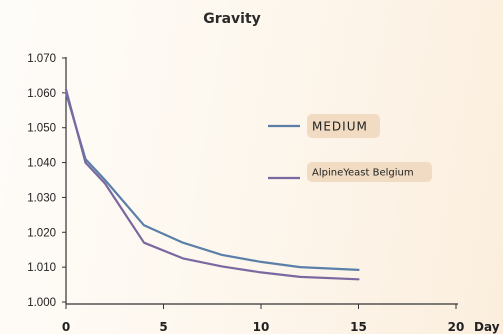 The image size is (503, 334). Describe the element at coordinates (340, 126) in the screenshot. I see `legend-label-1: MEDIUM` at that location.